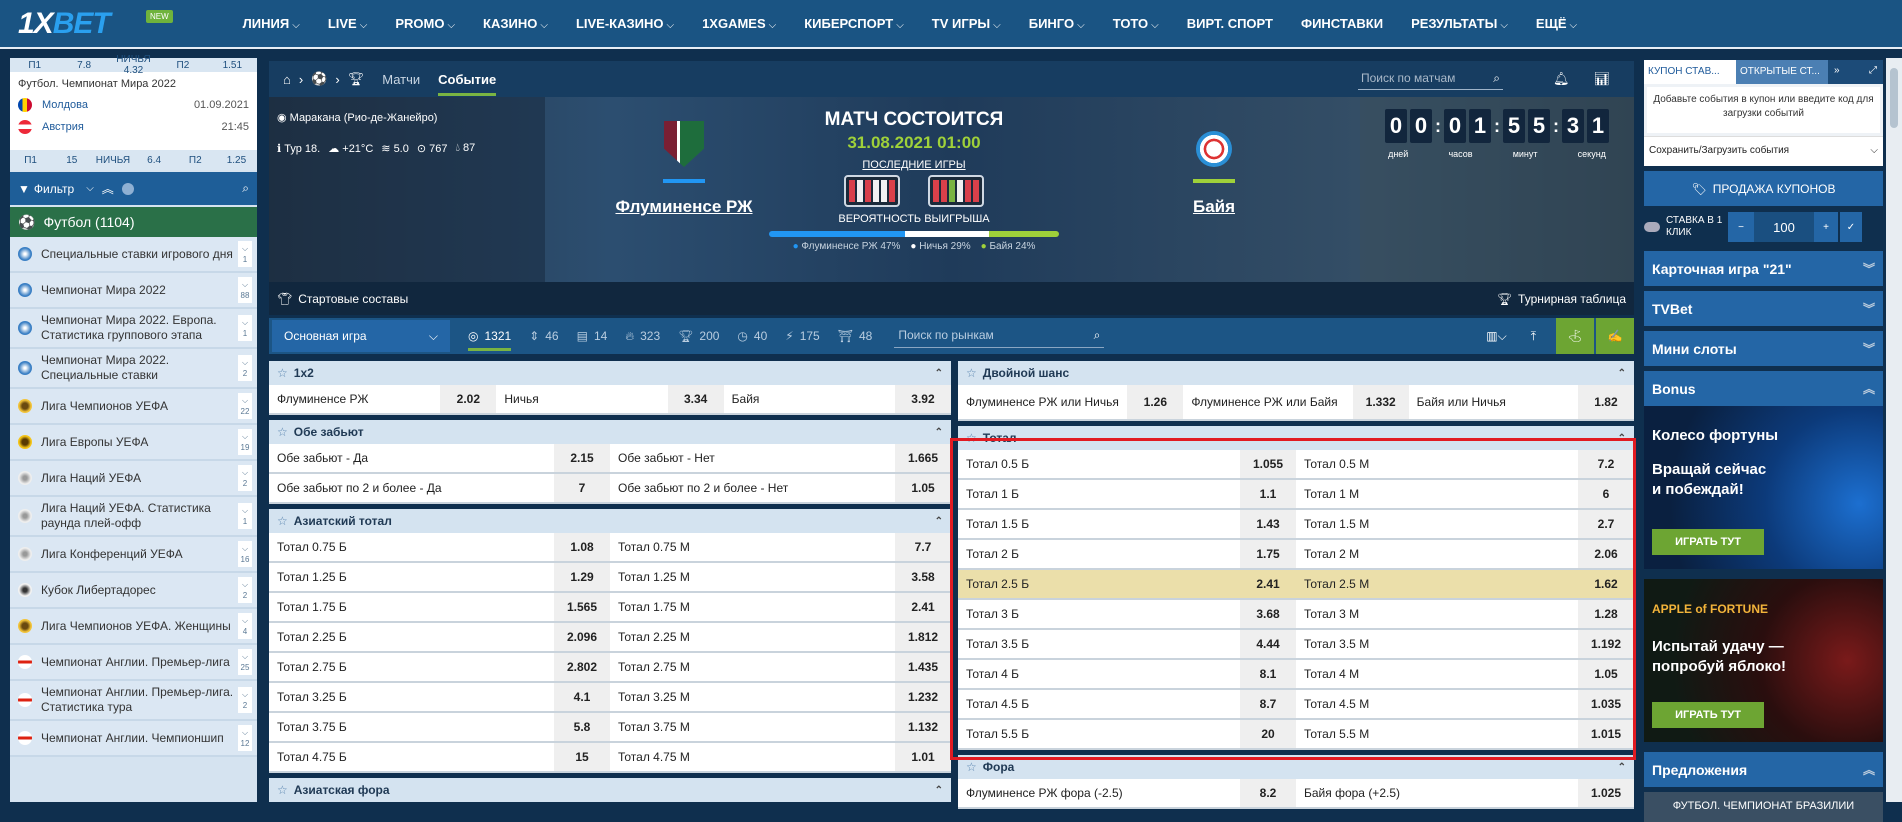 The height and width of the screenshot is (822, 1902). I want to click on chevron-down-icon: ⌵, so click(90, 188).